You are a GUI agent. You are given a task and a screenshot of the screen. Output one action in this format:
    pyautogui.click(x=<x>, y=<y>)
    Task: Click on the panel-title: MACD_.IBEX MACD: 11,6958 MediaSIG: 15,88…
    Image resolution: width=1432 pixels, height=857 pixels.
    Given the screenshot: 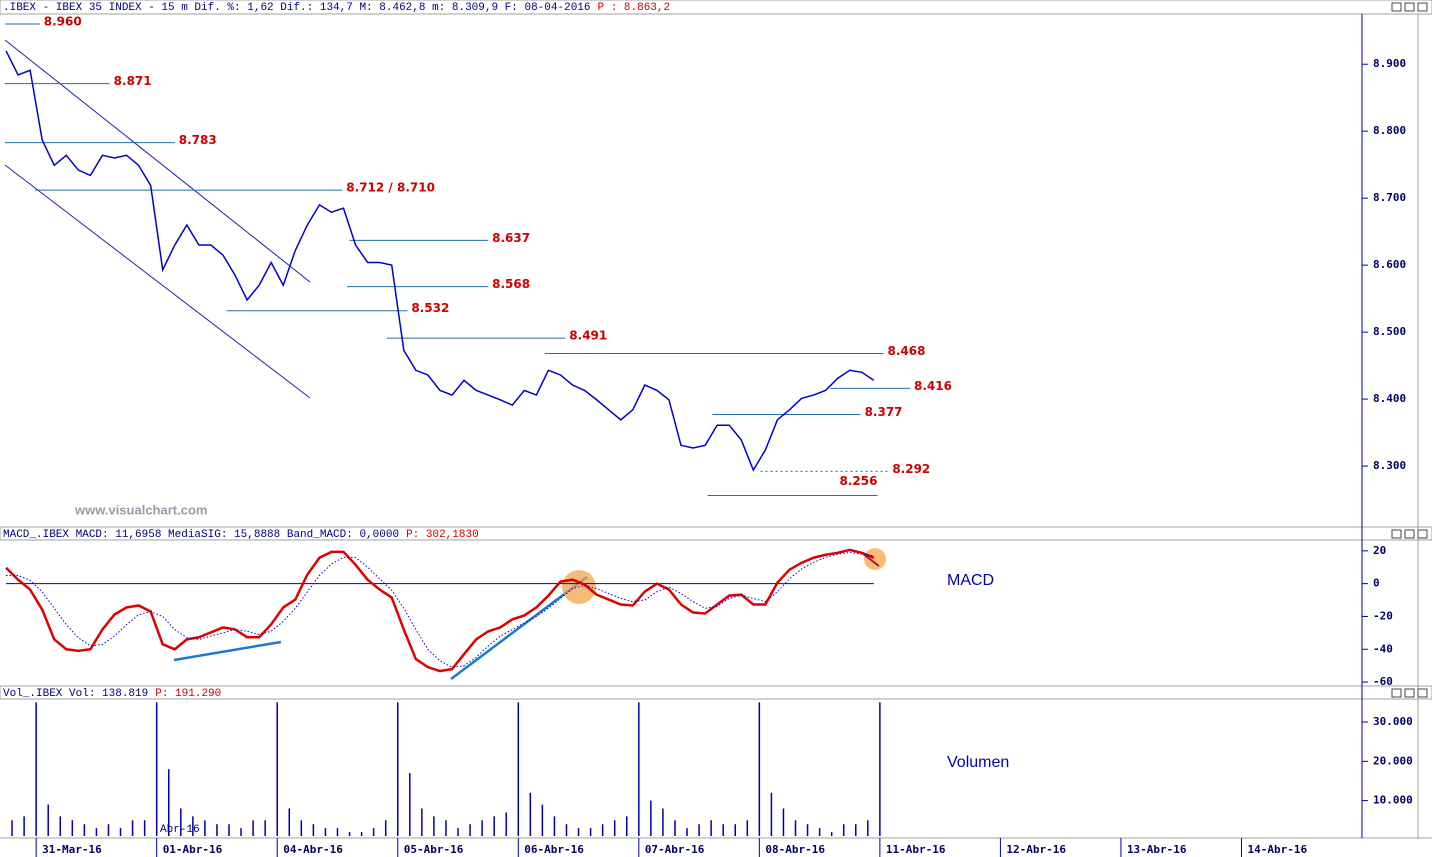 What is the action you would take?
    pyautogui.click(x=201, y=535)
    